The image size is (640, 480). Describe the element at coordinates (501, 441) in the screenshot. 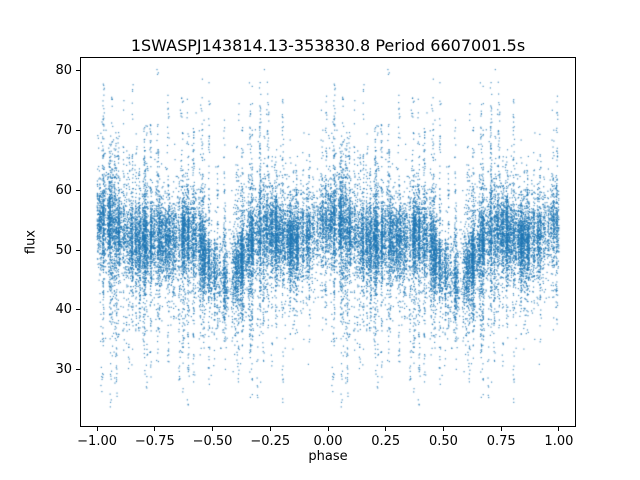

I see `x-tick-label: 0.75` at that location.